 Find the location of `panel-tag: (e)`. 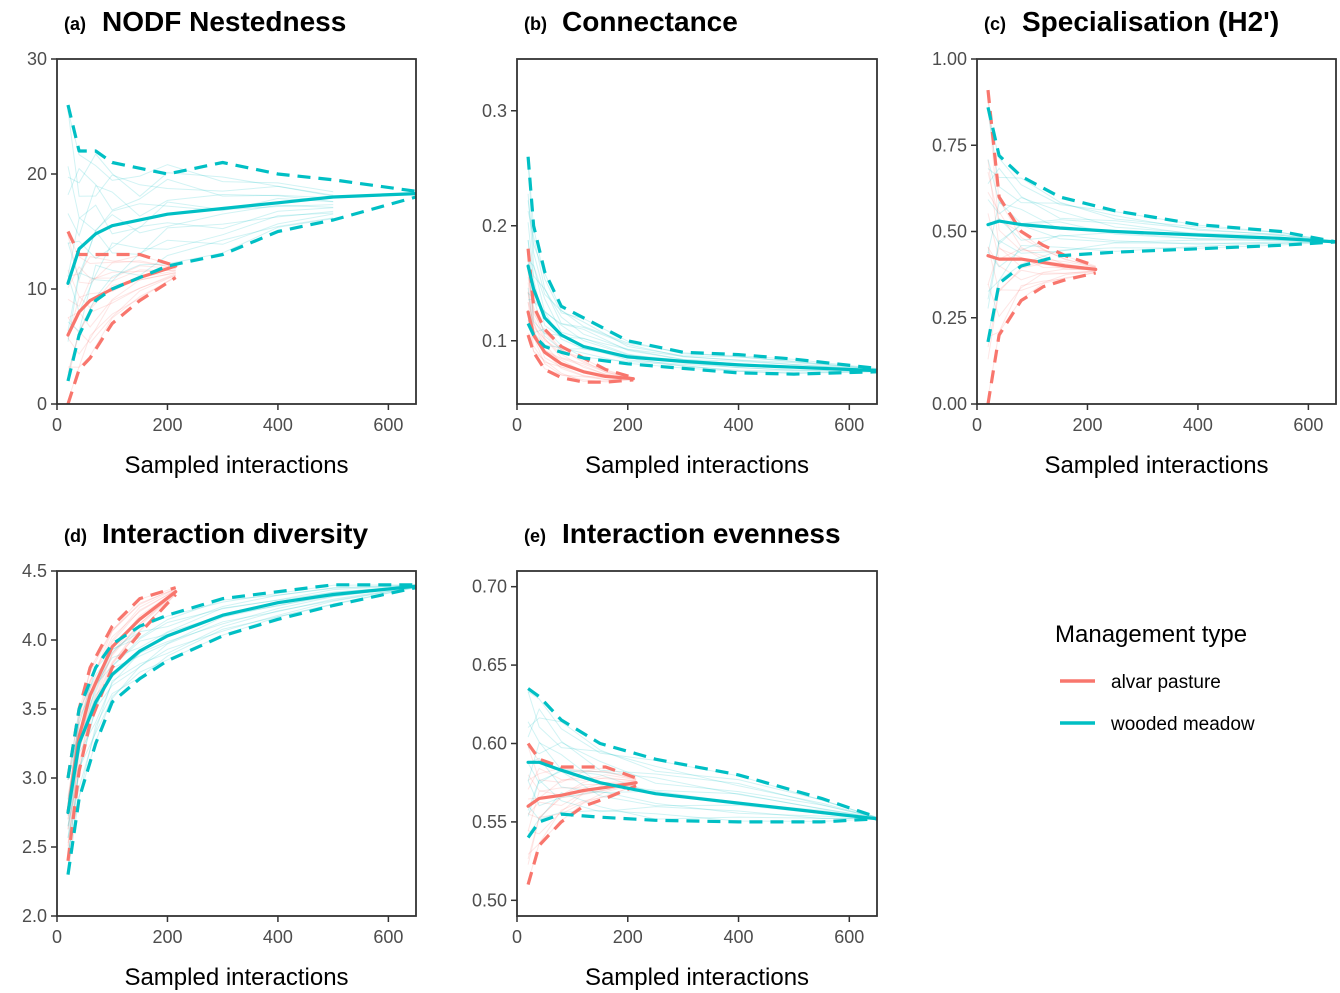

panel-tag: (e) is located at coordinates (535, 536).